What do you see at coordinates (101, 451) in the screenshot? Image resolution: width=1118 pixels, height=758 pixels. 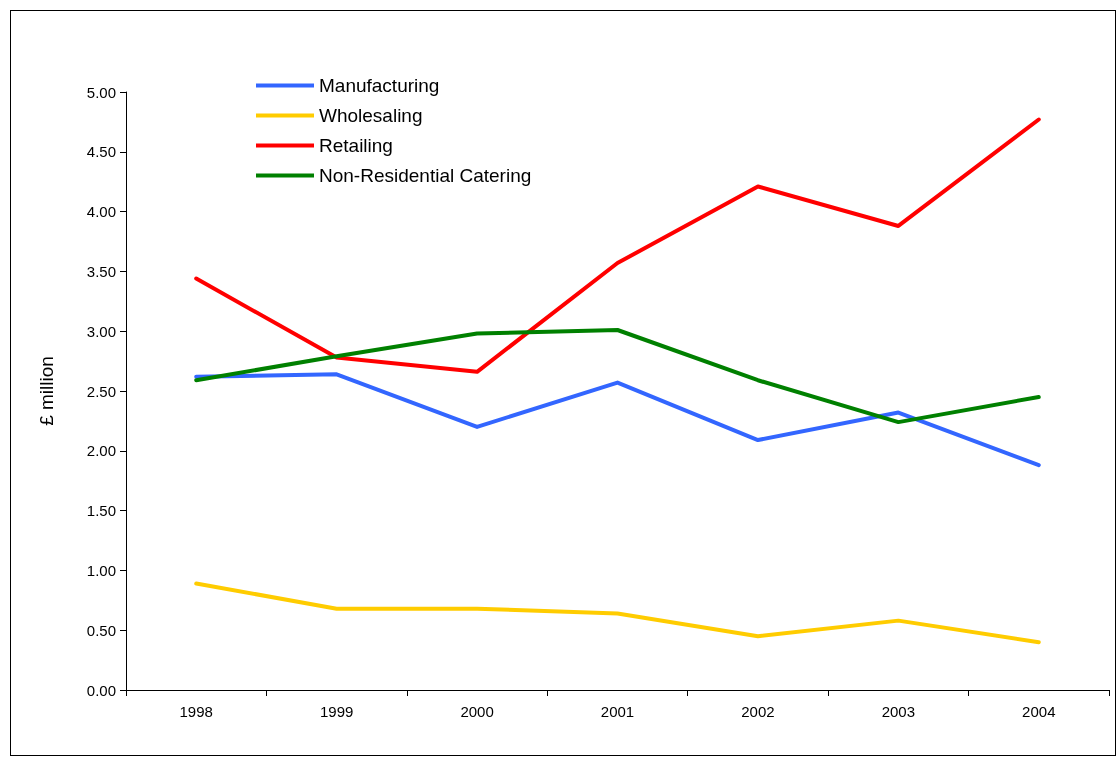 I see `y-tick-label: 2.00` at bounding box center [101, 451].